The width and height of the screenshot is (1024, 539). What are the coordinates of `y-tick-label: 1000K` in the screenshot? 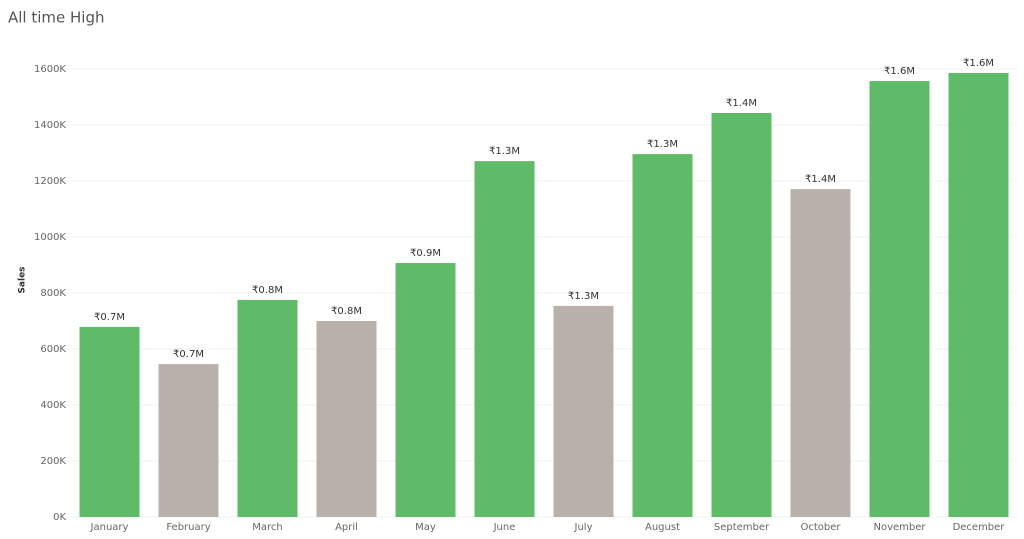 It's located at (50, 237).